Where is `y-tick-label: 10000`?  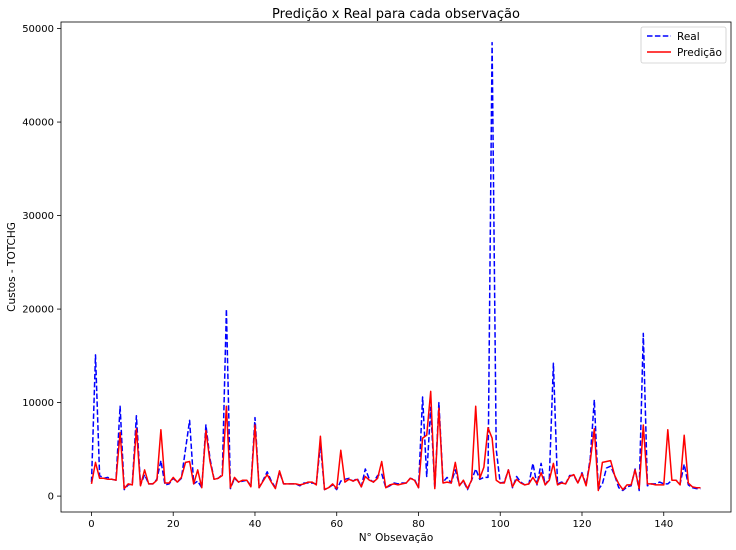
y-tick-label: 10000 is located at coordinates (38, 403).